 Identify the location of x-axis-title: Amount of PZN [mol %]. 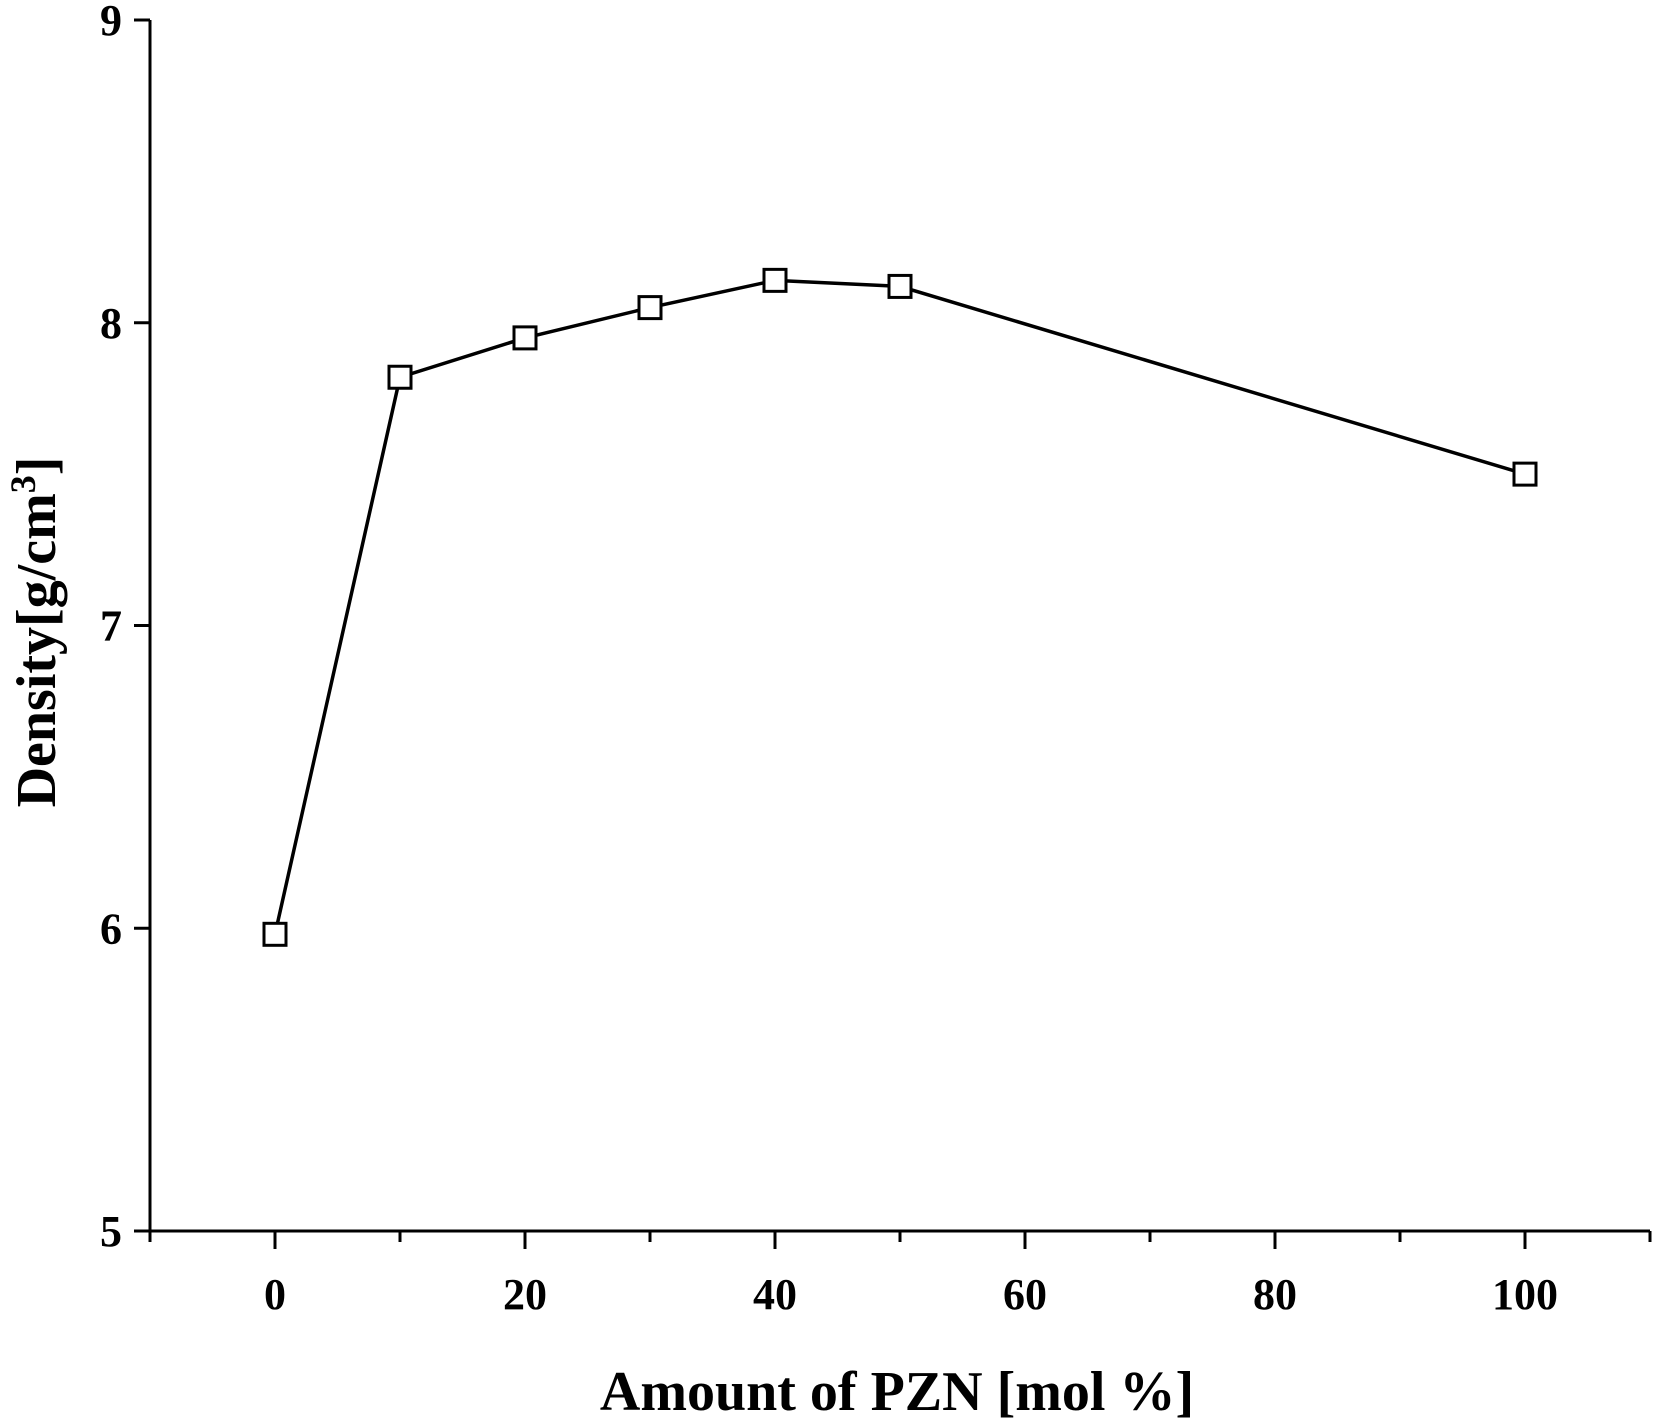
(897, 1392).